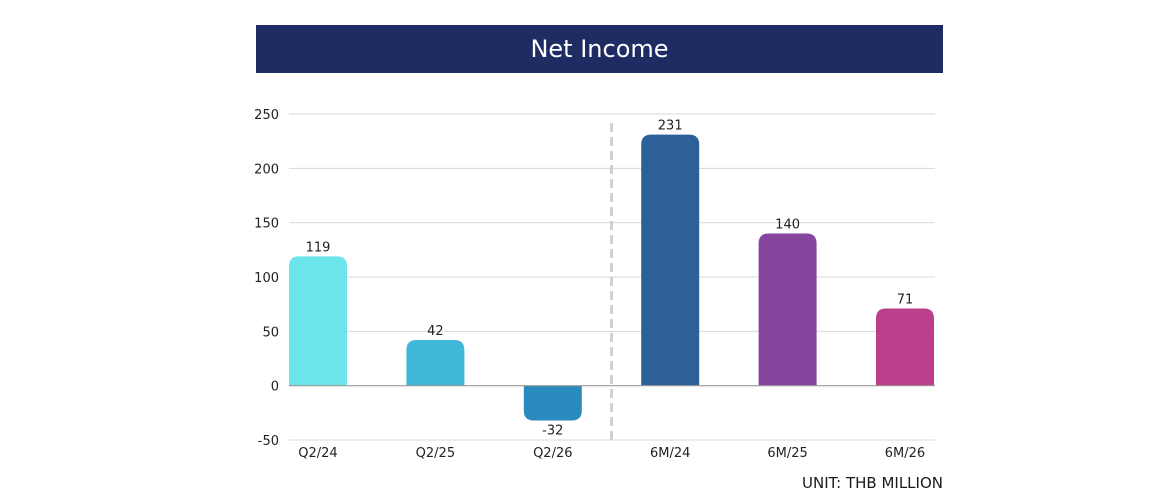 The image size is (1170, 500). Describe the element at coordinates (268, 441) in the screenshot. I see `y-tick-label: -50` at that location.